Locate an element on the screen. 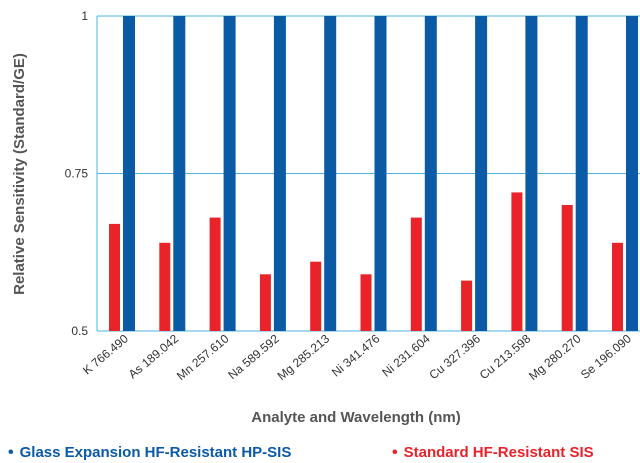 This screenshot has height=463, width=640. x-tick-label: Mn 257.610 is located at coordinates (203, 357).